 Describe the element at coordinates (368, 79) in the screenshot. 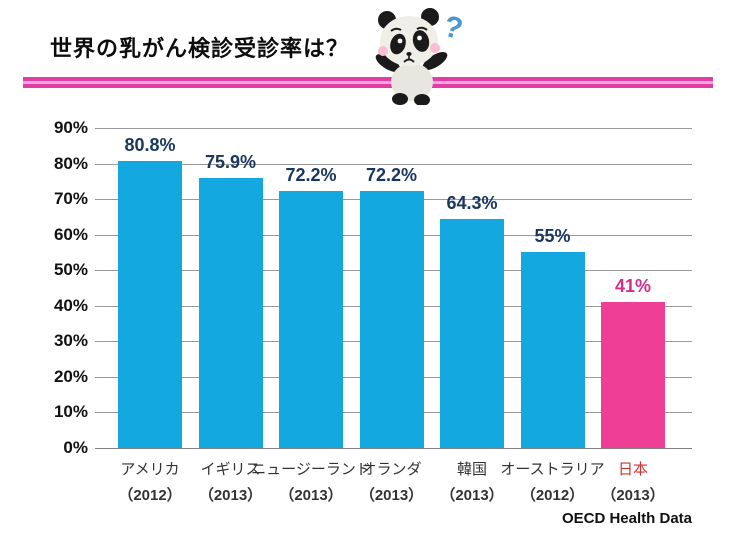

I see `divider-line-top` at that location.